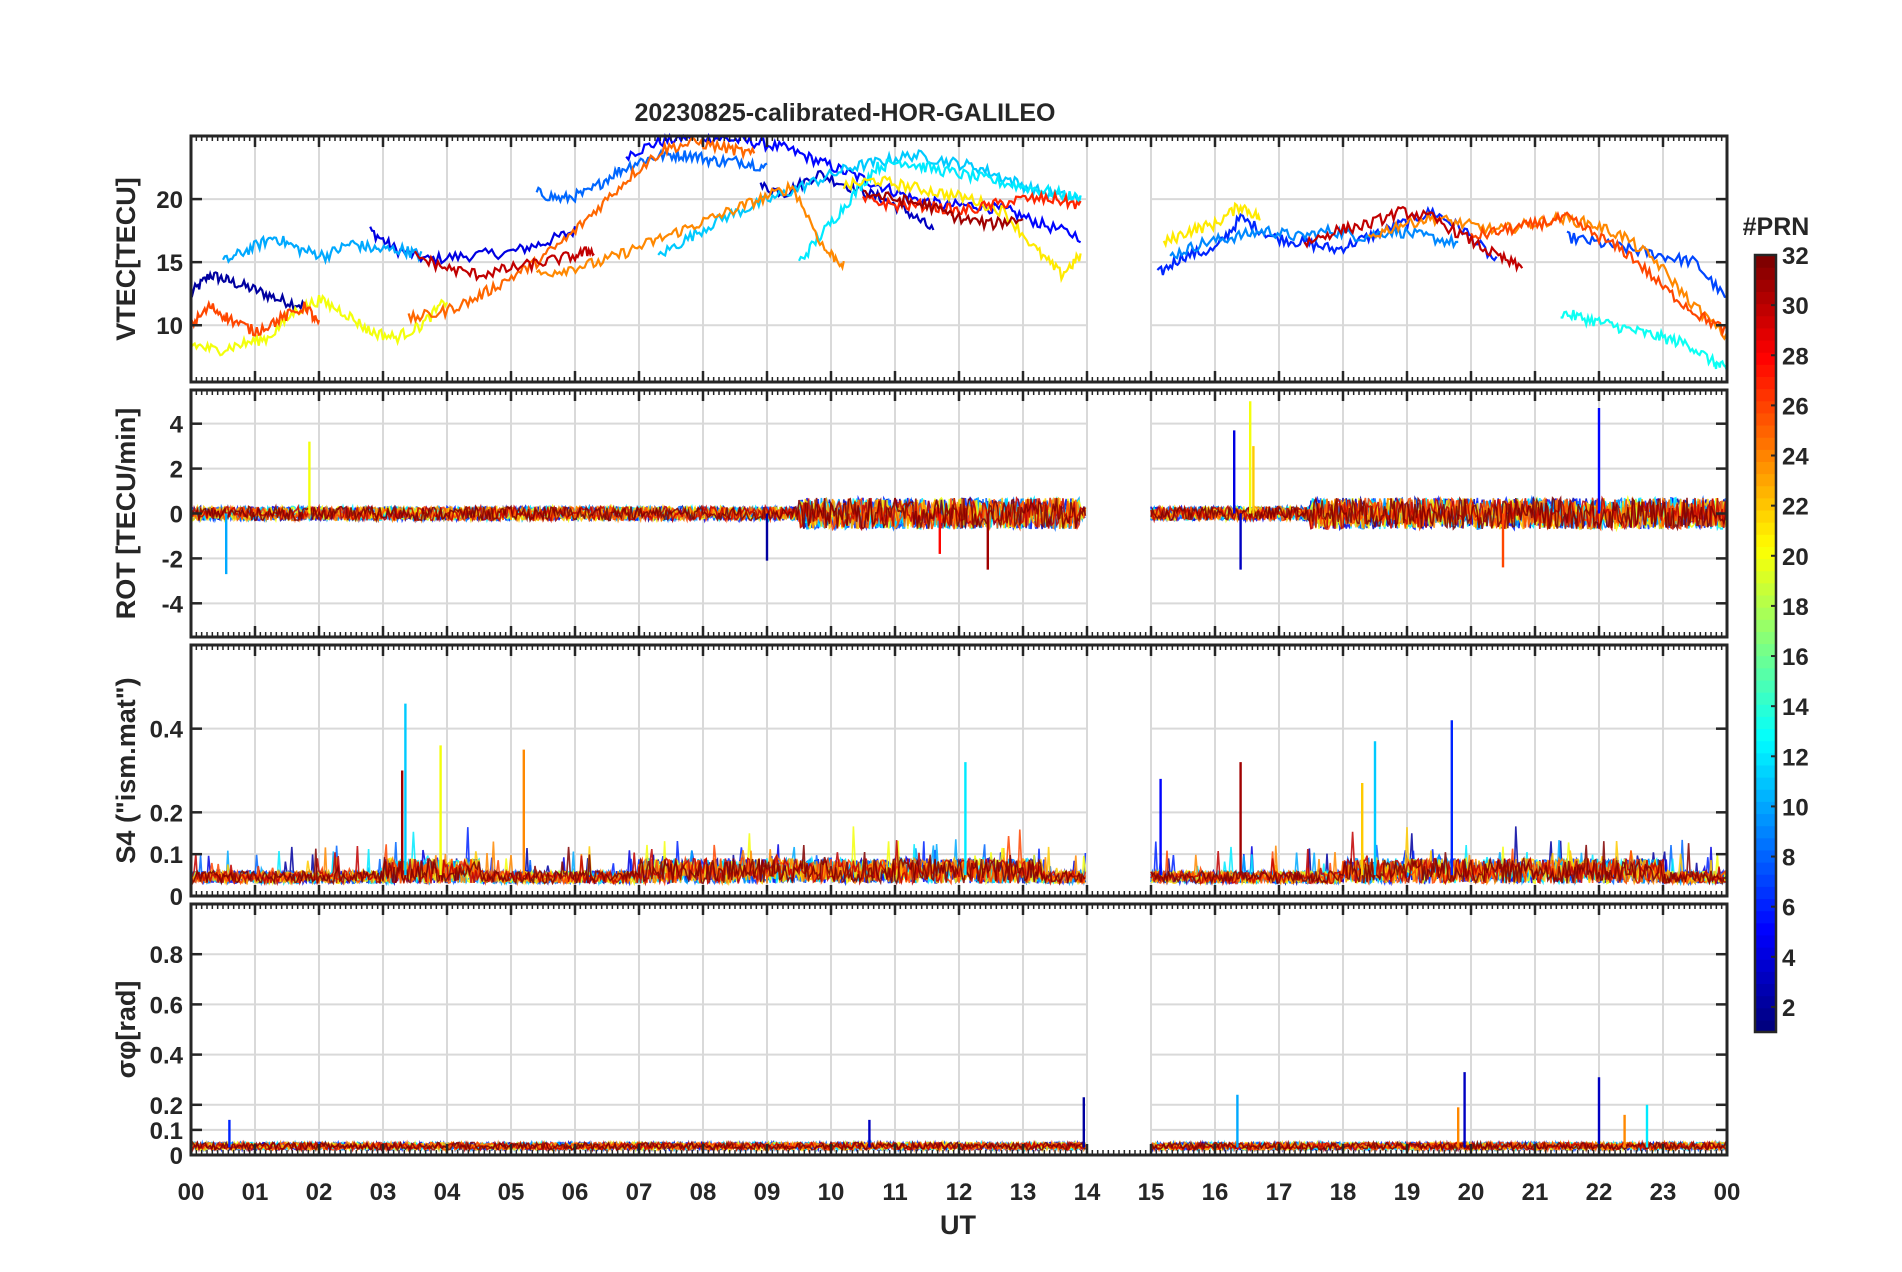 Image resolution: width=1902 pixels, height=1272 pixels. I want to click on x-tick-label: 09, so click(767, 1192).